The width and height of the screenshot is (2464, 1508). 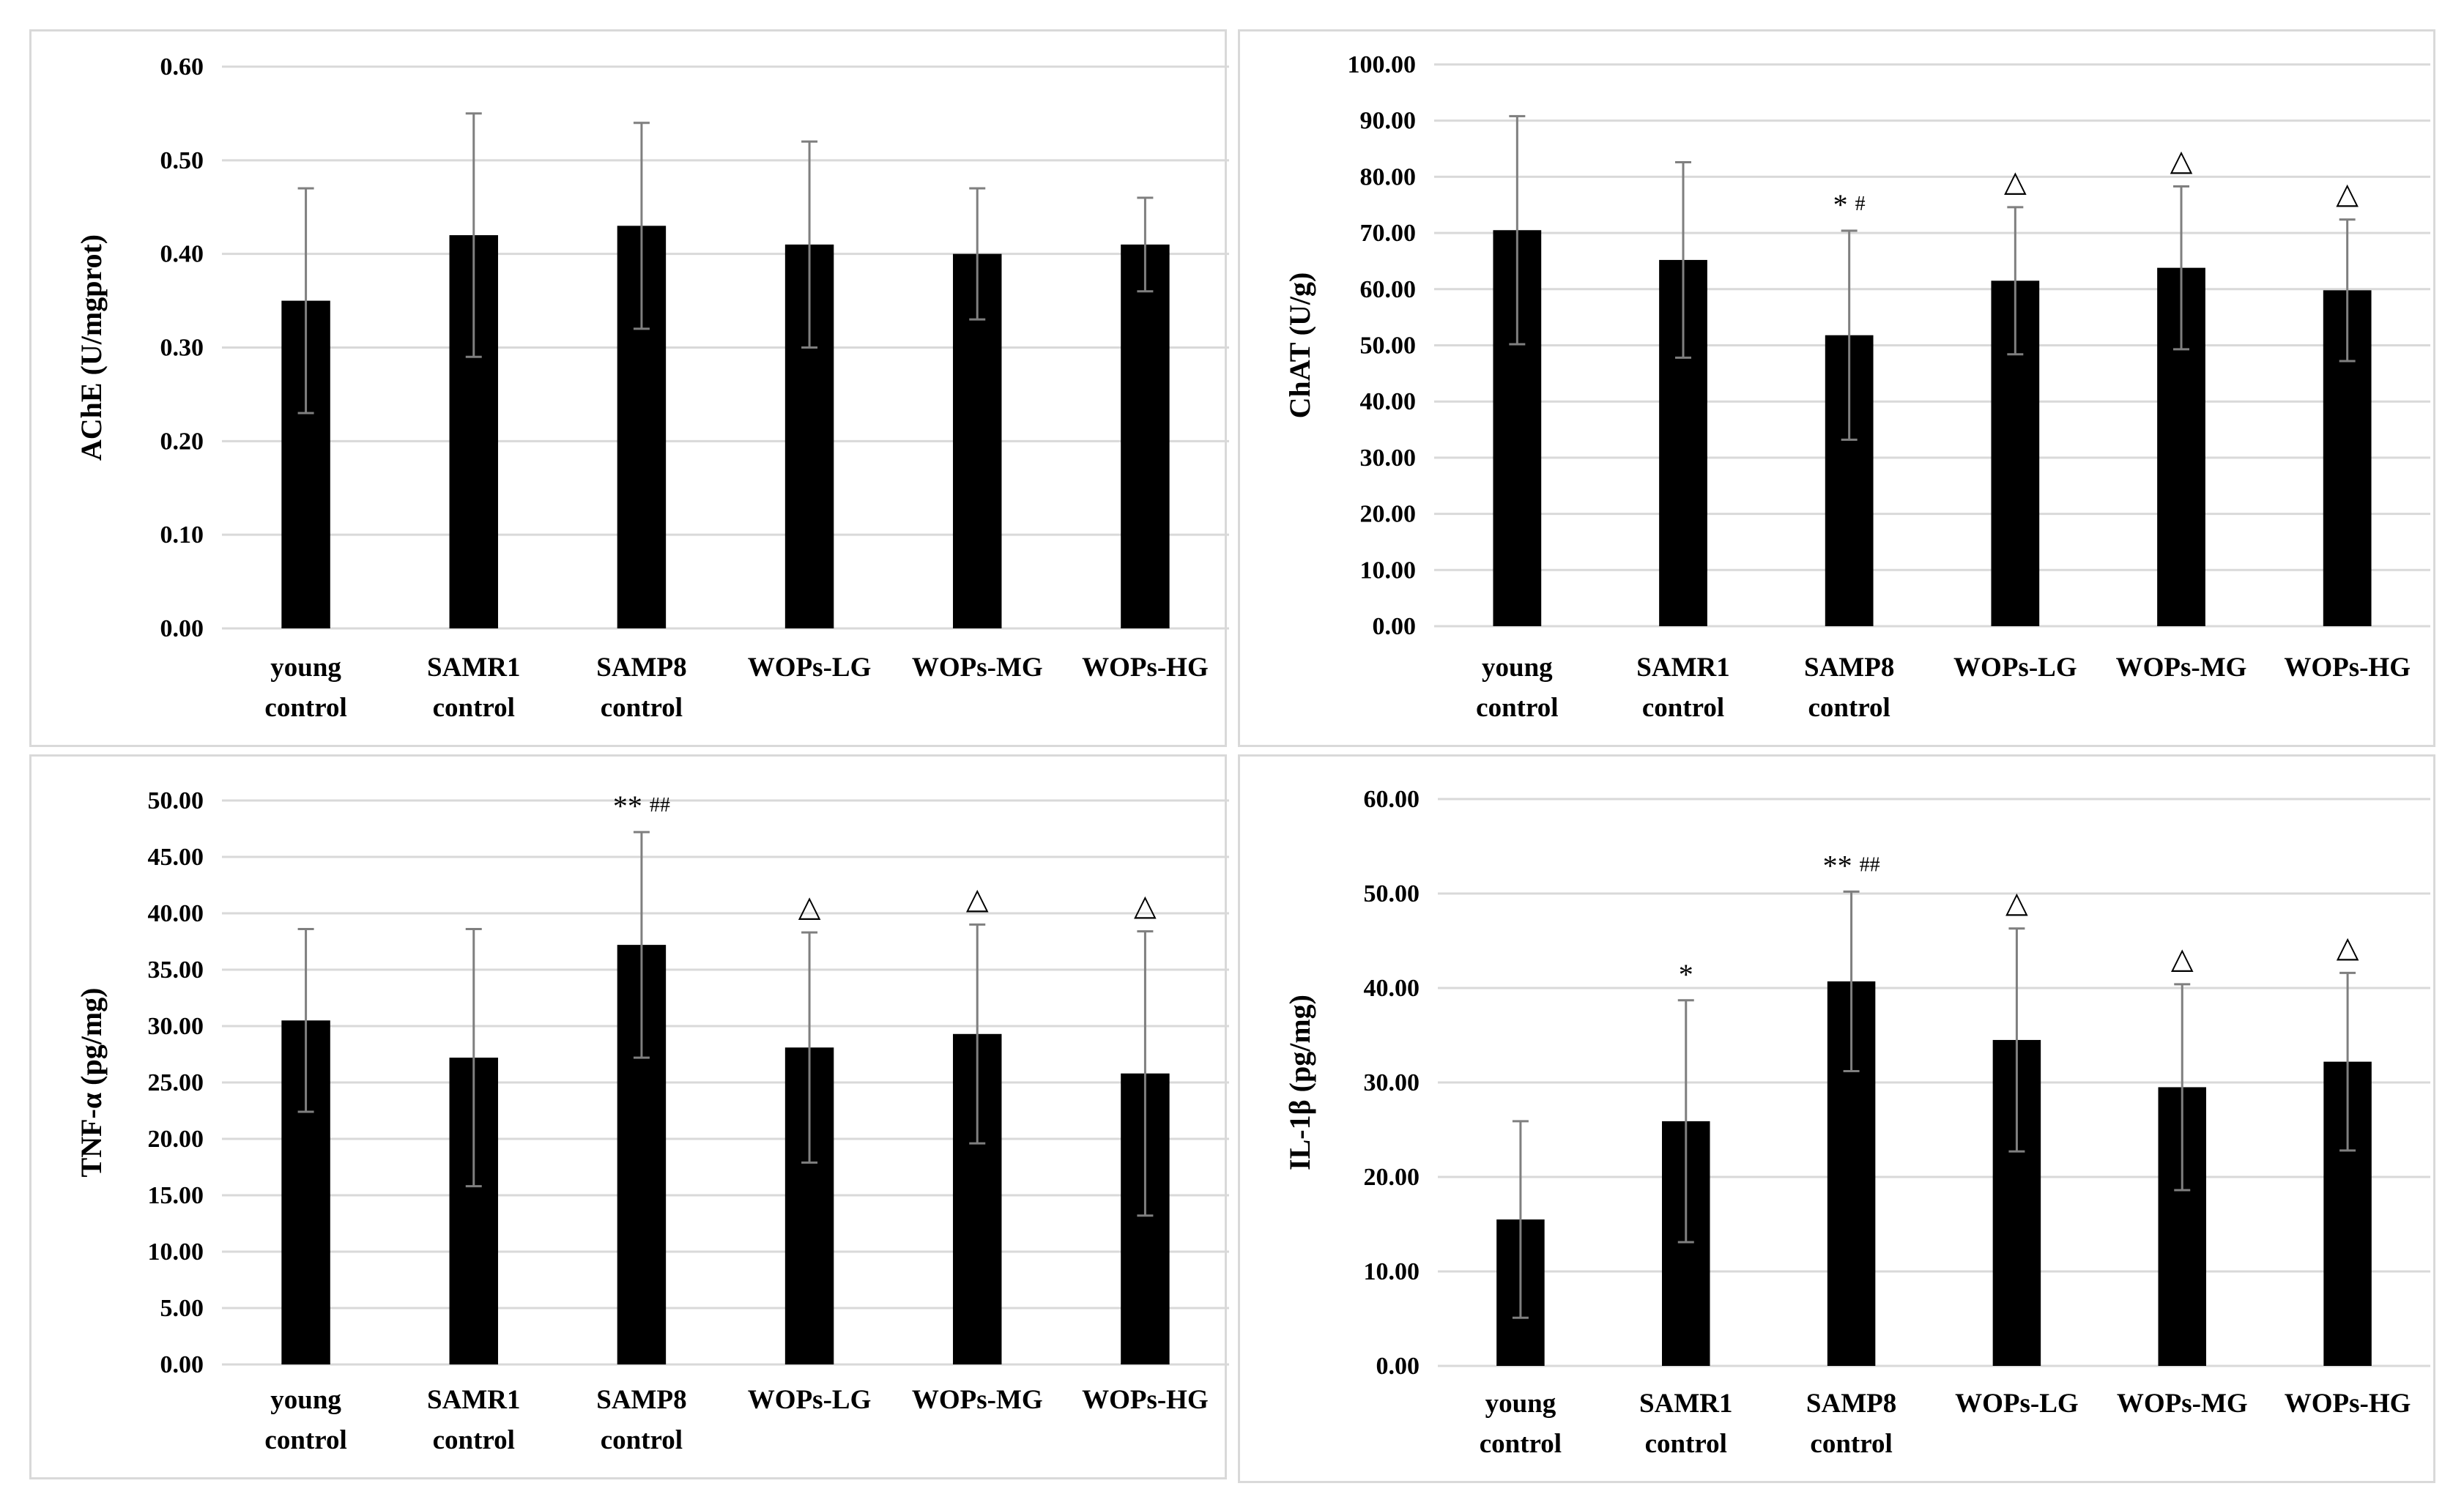 I want to click on y-tick-label: 0.20, so click(x=182, y=442).